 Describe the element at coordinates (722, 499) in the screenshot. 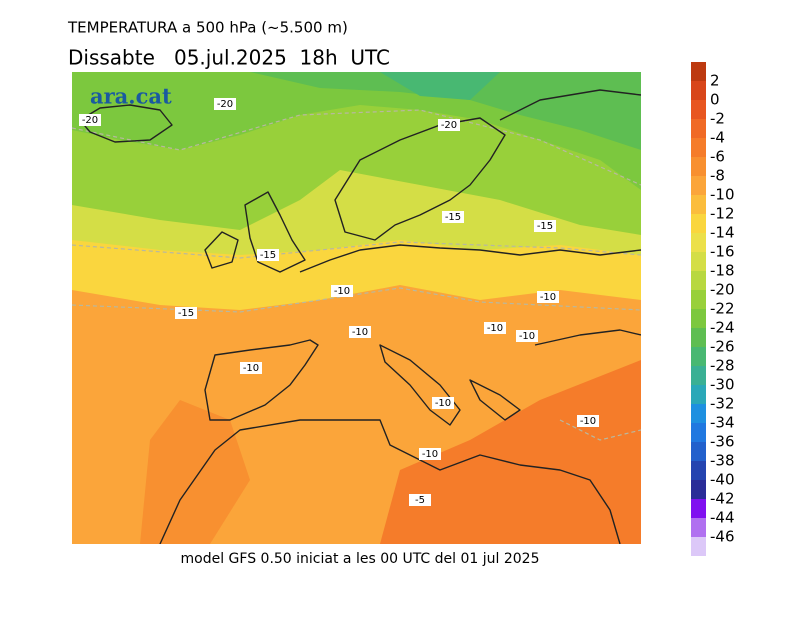

I see `colorbar-label: -42` at that location.